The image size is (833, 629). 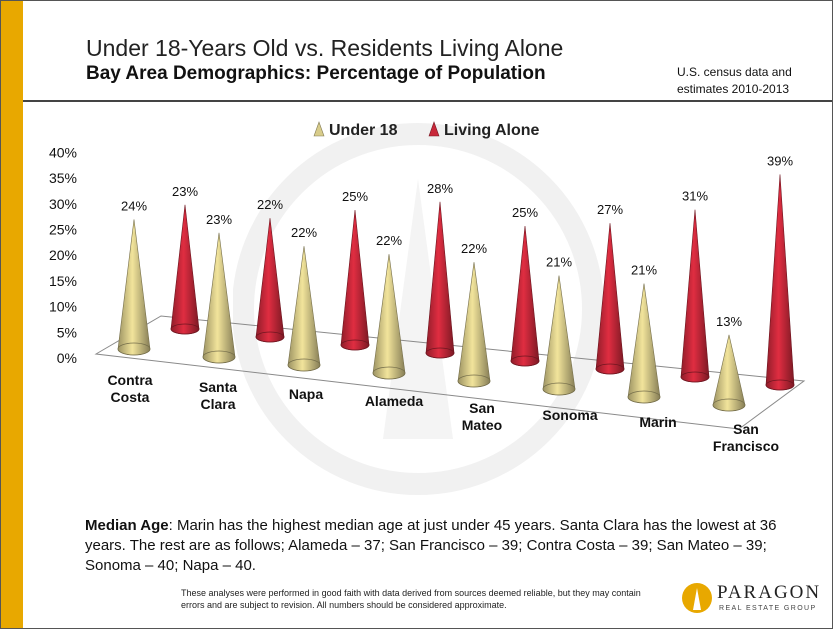 I want to click on paragon-logo-icon, so click(x=697, y=598).